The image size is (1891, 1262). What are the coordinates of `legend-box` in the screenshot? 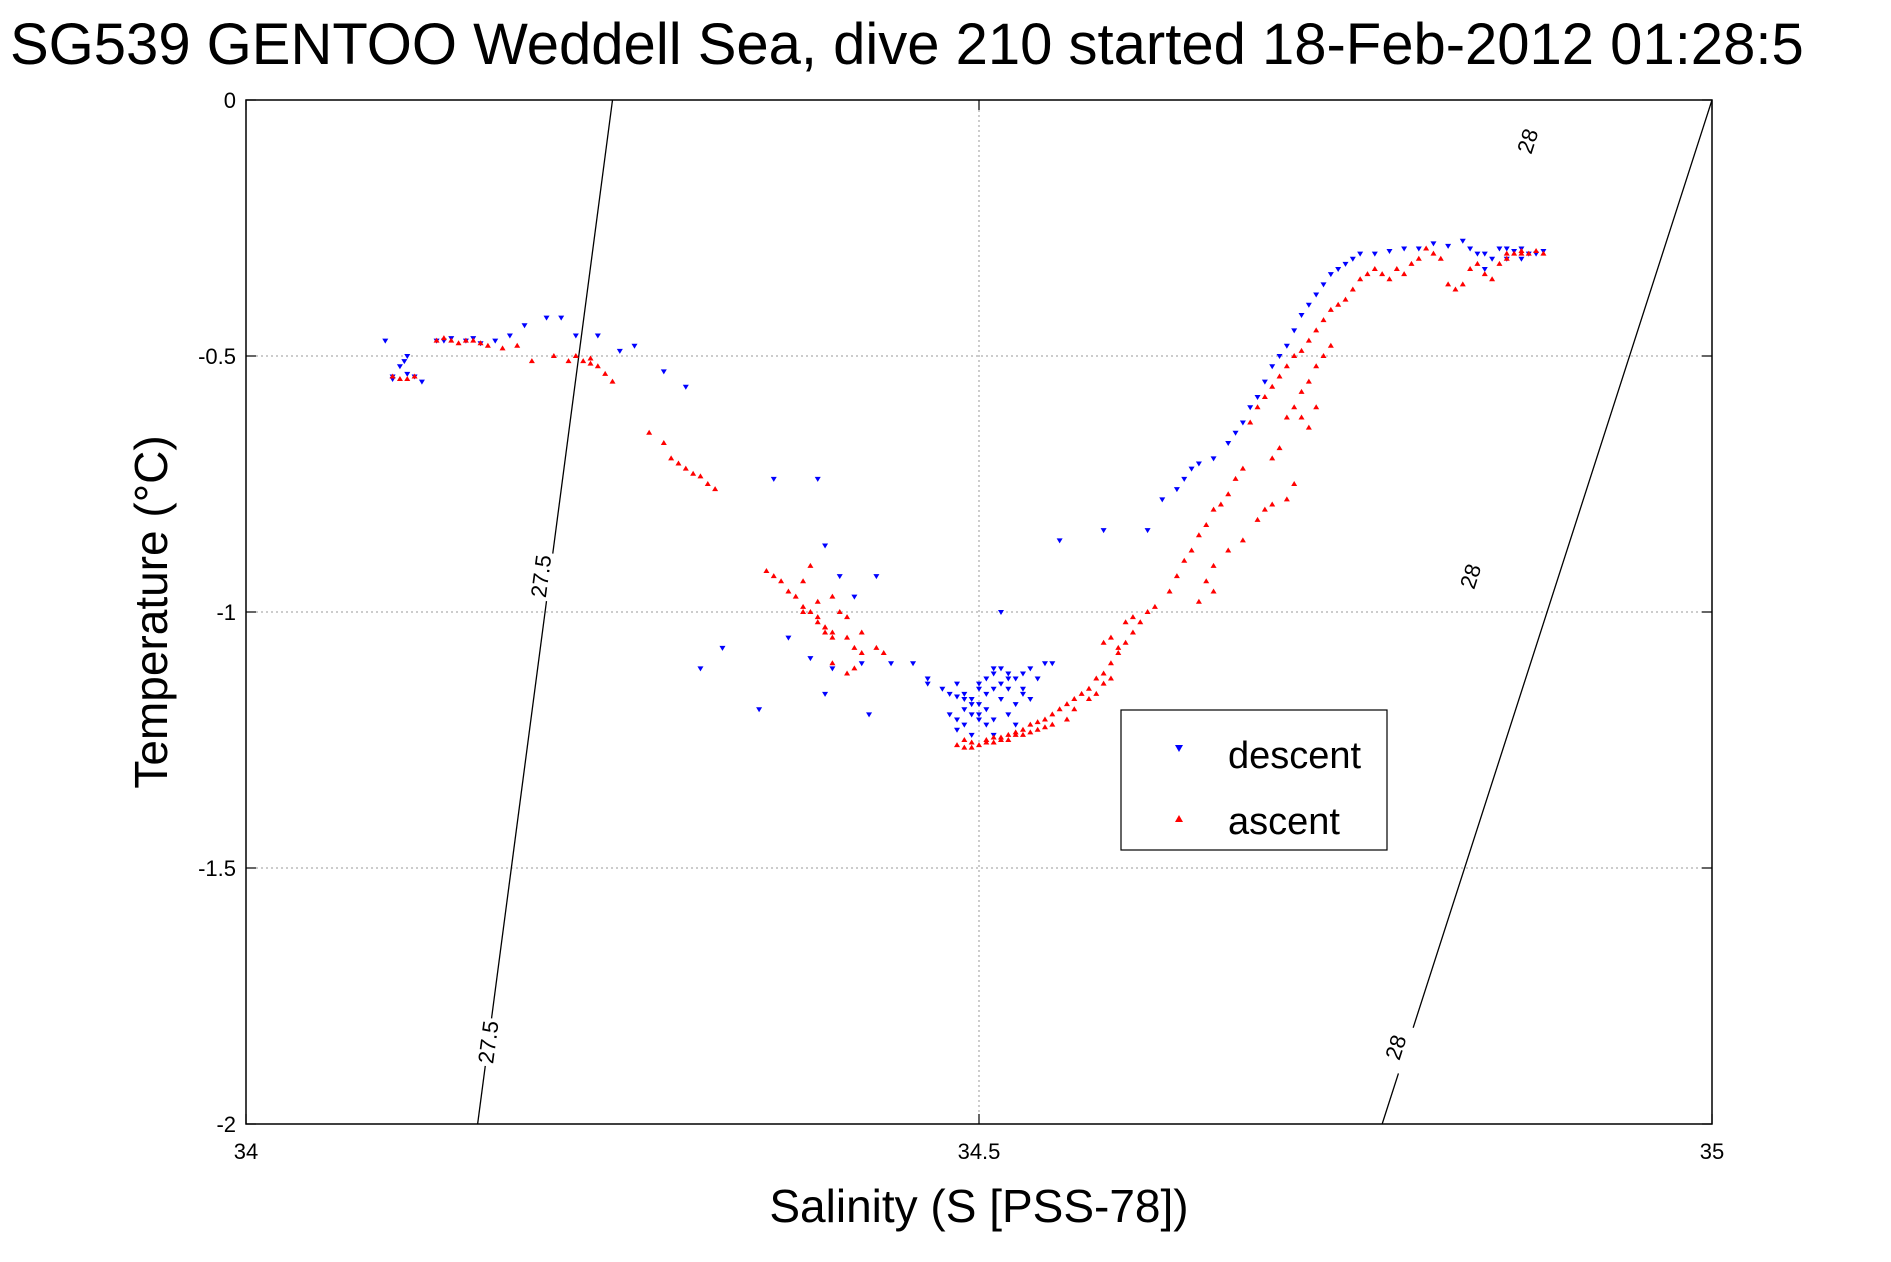 It's located at (1254, 780).